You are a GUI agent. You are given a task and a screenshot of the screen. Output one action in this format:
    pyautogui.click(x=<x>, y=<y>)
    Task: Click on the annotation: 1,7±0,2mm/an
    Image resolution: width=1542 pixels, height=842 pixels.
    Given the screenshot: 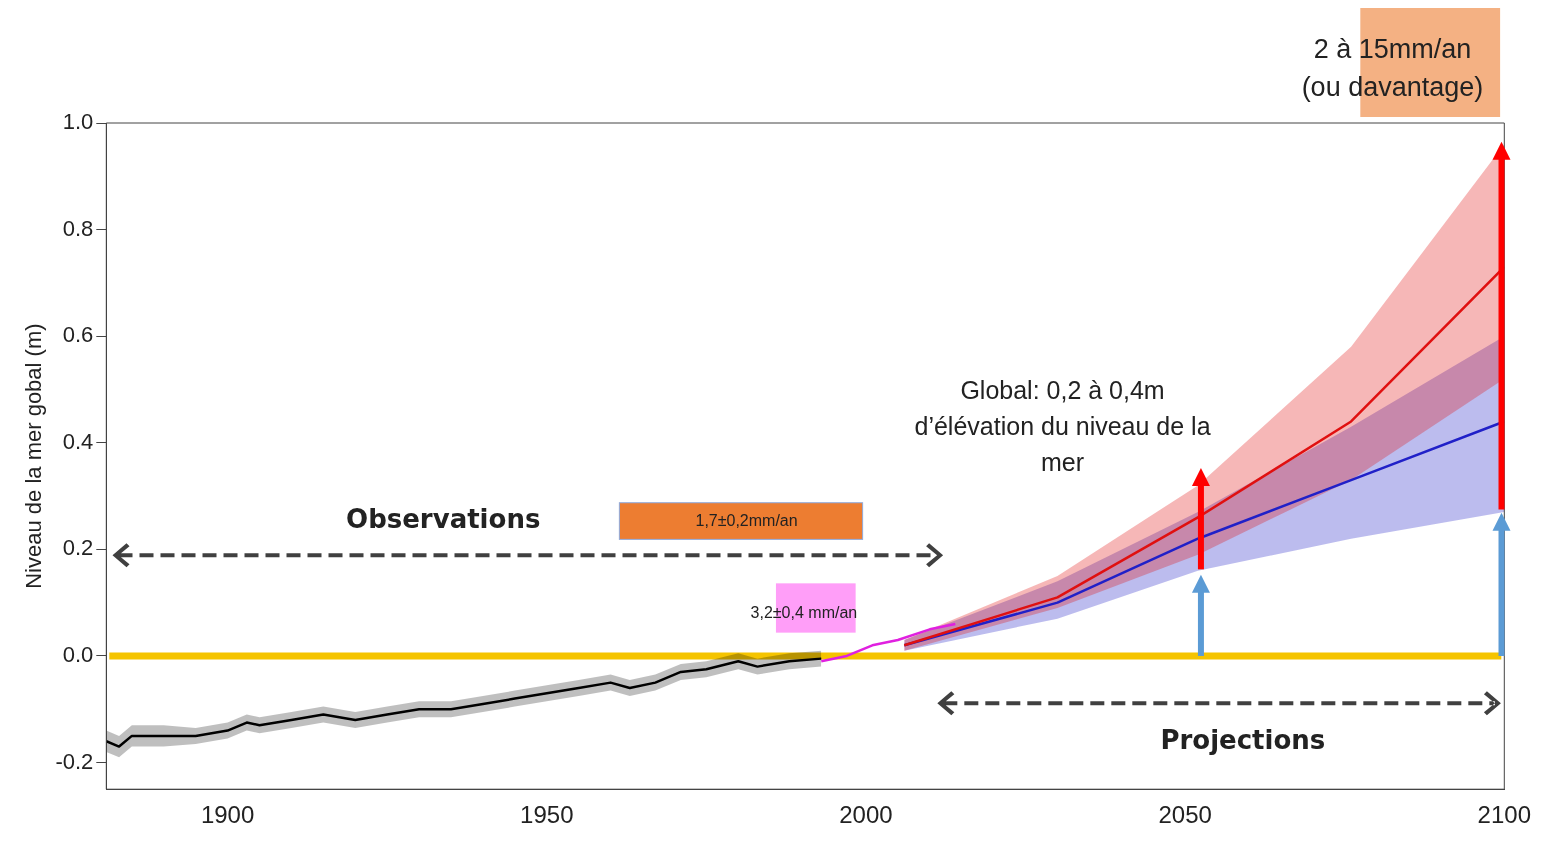 What is the action you would take?
    pyautogui.click(x=746, y=521)
    